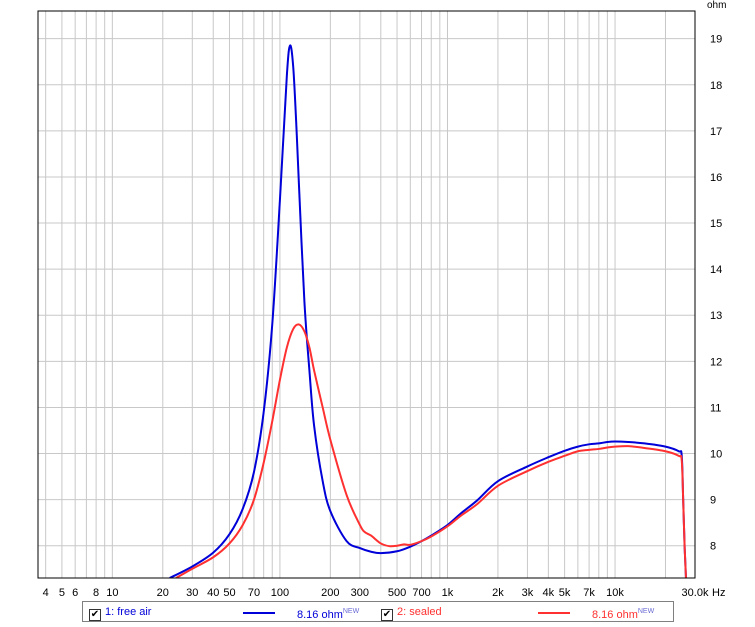 Image resolution: width=755 pixels, height=627 pixels. Describe the element at coordinates (565, 593) in the screenshot. I see `x-tick-label: 5k` at that location.